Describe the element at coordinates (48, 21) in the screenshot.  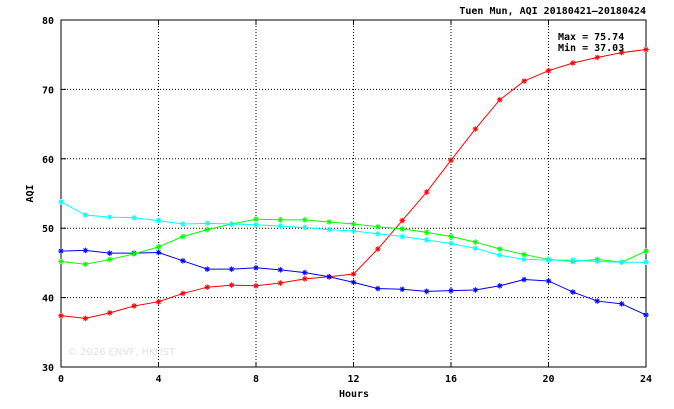
I see `y-tick-label: 80` at that location.